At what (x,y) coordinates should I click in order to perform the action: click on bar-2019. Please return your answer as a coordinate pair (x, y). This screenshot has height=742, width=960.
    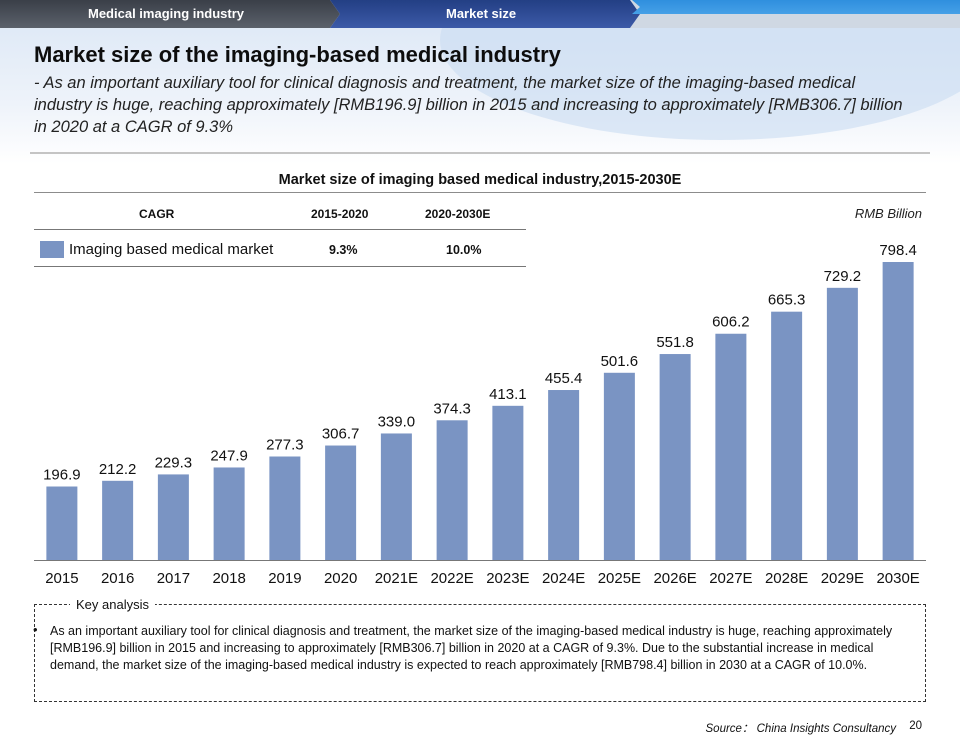
    Looking at the image, I should click on (285, 508).